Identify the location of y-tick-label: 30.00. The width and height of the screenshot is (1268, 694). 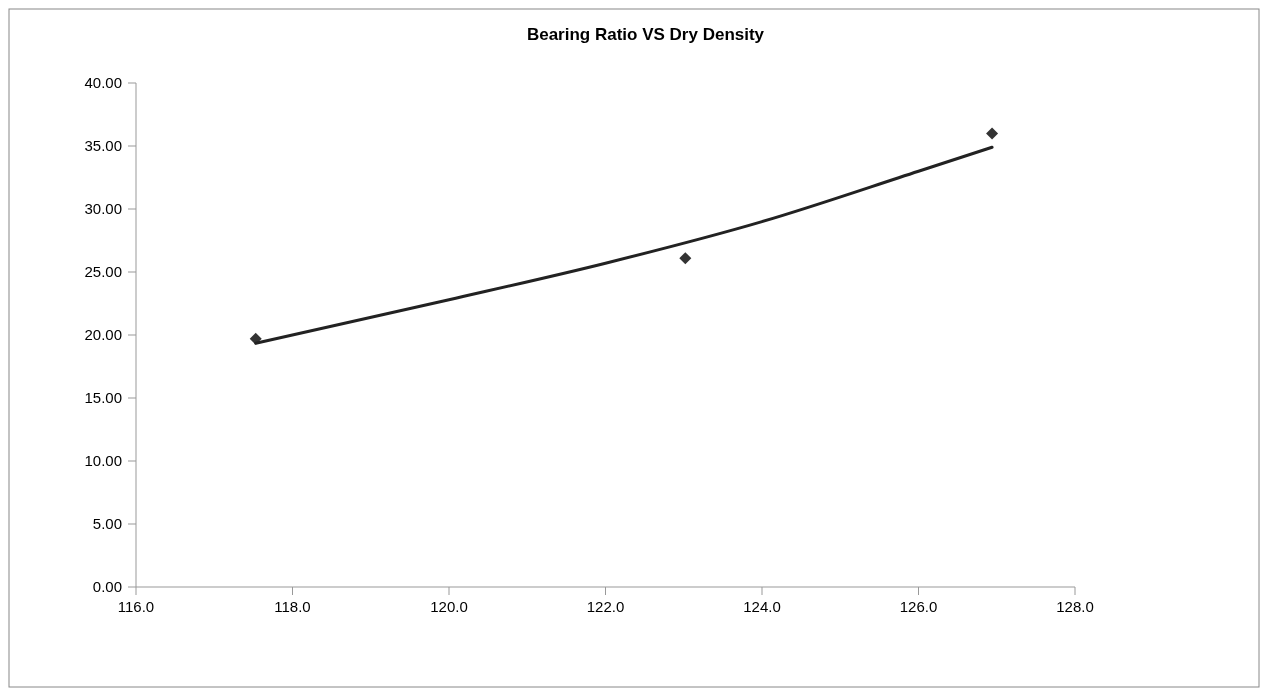
(103, 209).